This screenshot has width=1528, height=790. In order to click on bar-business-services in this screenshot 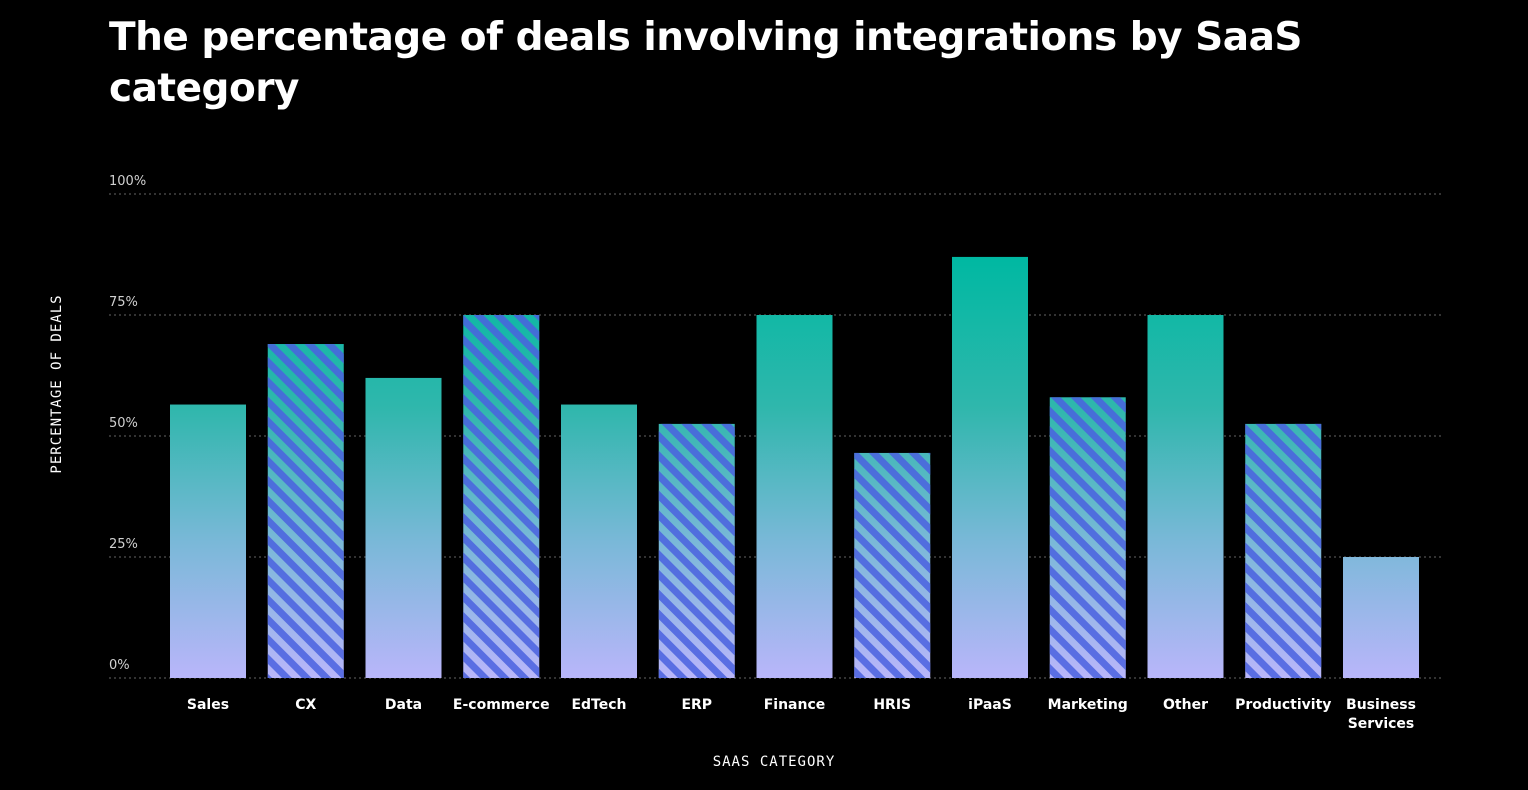, I will do `click(1381, 617)`.